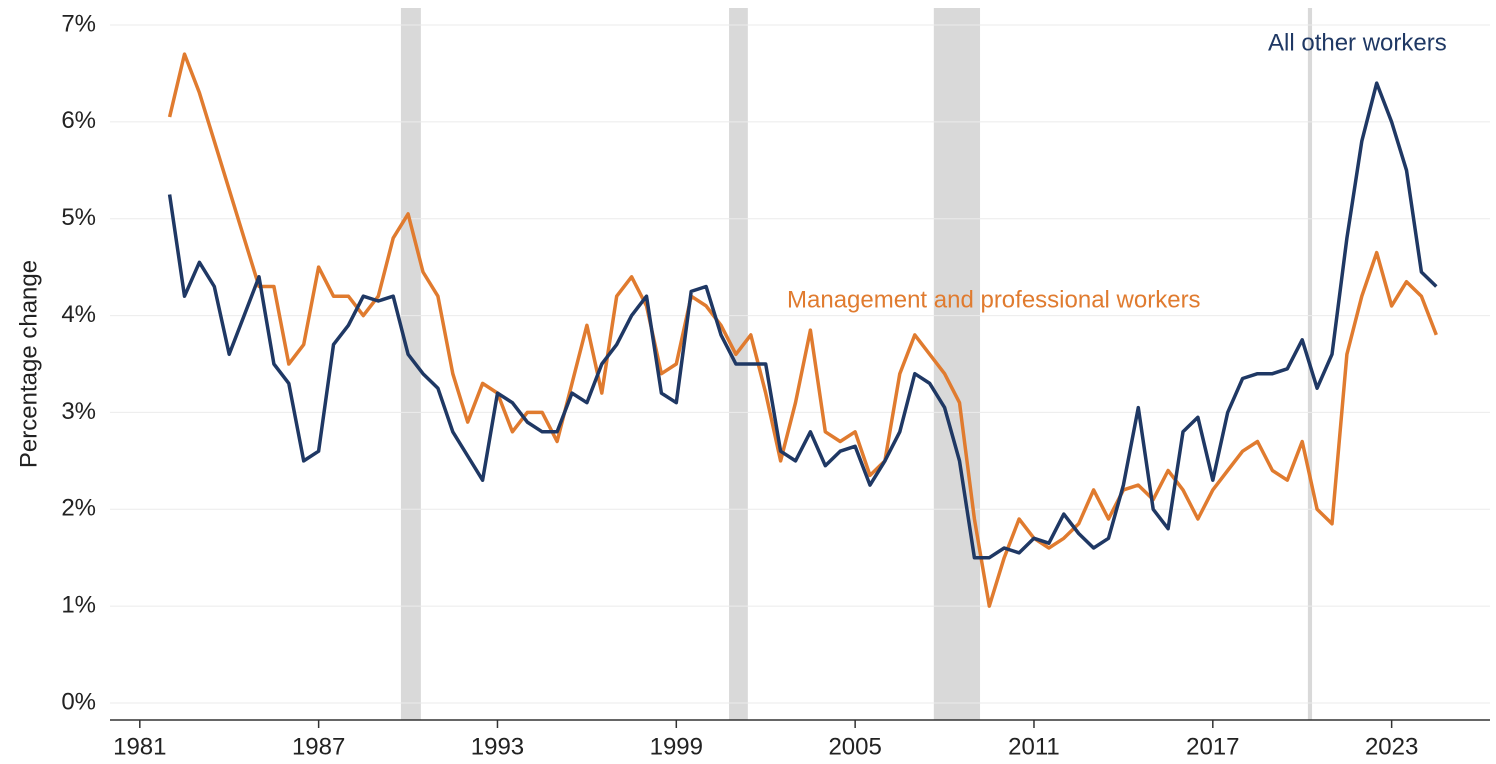 This screenshot has width=1496, height=764. I want to click on y-axis-label: Percentage change, so click(28, 364).